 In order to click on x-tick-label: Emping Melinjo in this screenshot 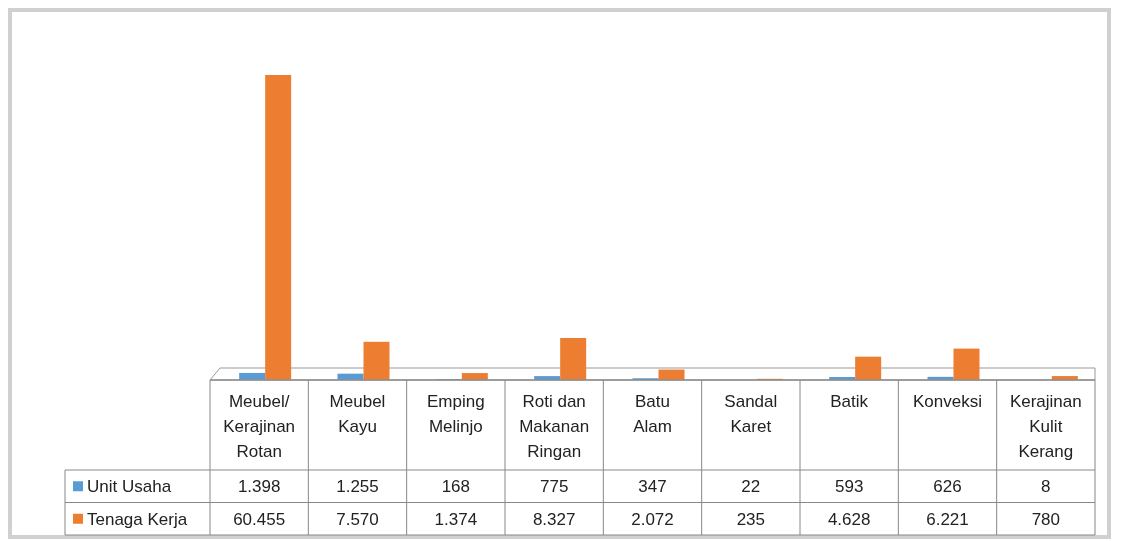, I will do `click(456, 414)`.